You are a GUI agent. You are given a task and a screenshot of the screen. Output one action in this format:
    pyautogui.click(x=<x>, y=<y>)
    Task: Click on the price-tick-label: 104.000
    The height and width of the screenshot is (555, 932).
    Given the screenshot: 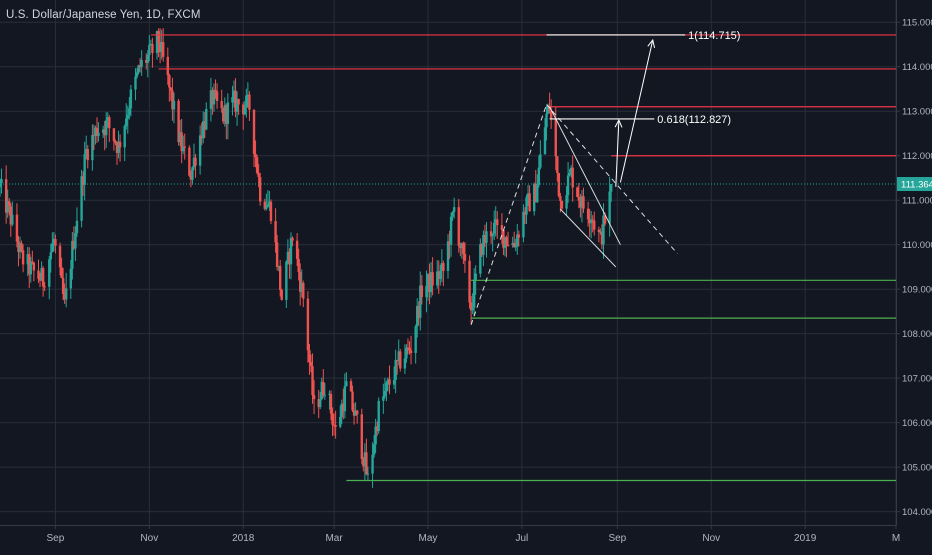 What is the action you would take?
    pyautogui.click(x=917, y=512)
    